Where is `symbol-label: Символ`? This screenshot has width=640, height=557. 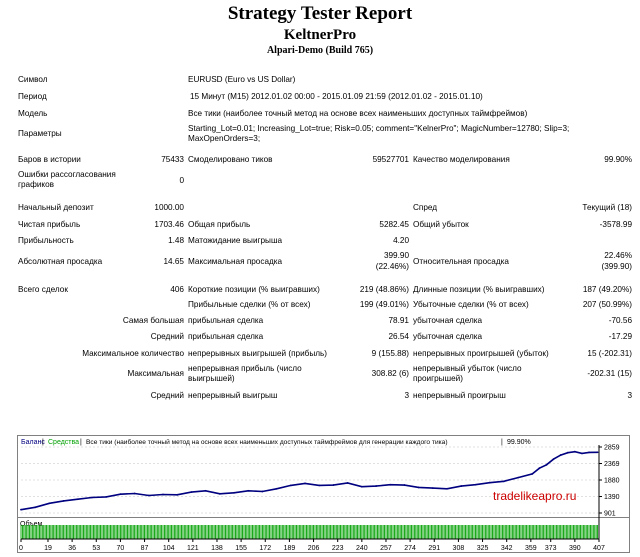 symbol-label: Символ is located at coordinates (33, 79).